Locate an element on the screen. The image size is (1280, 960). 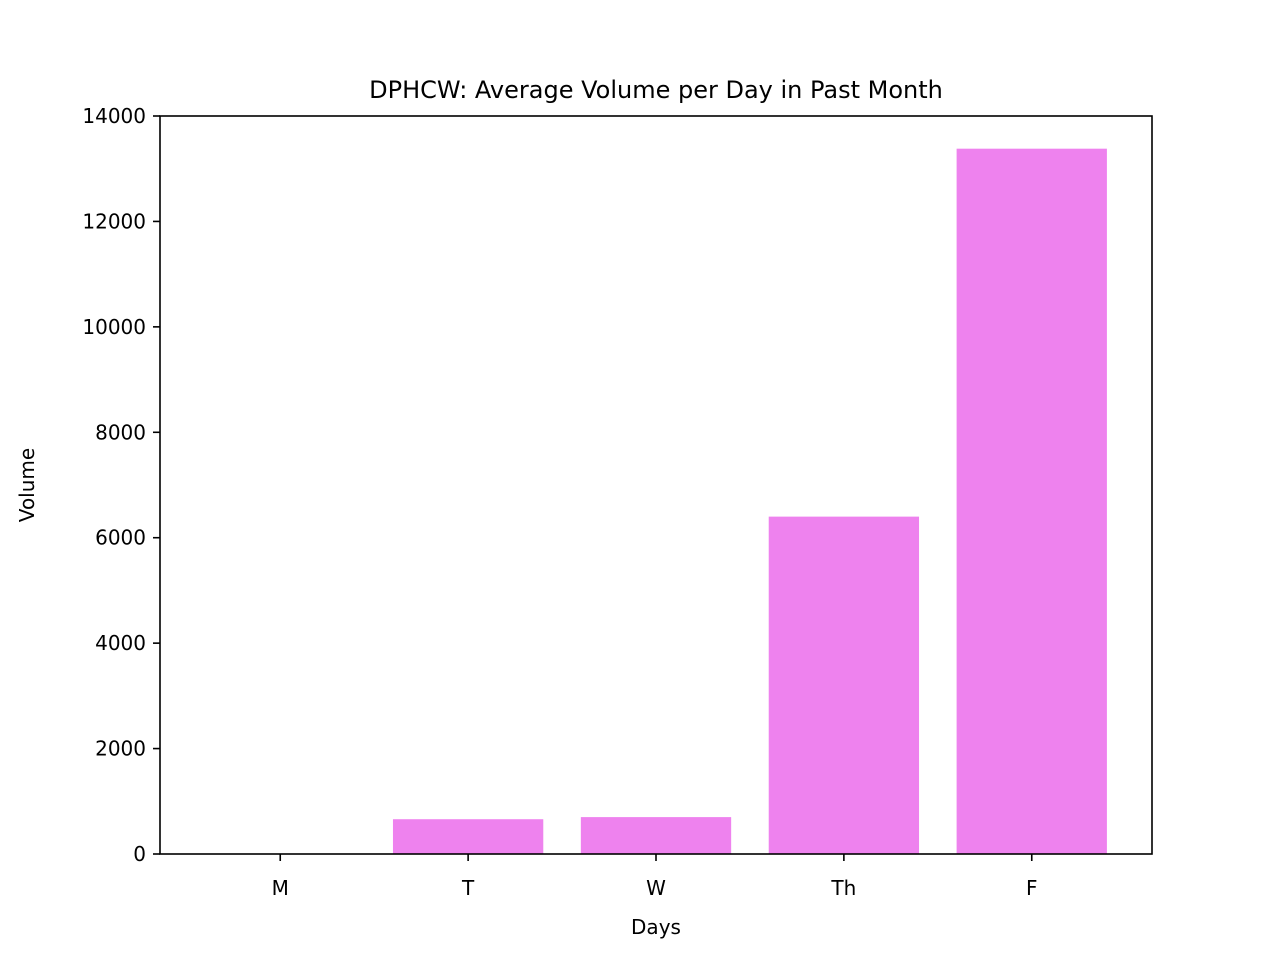
y-tick-label: 6000 is located at coordinates (120, 538).